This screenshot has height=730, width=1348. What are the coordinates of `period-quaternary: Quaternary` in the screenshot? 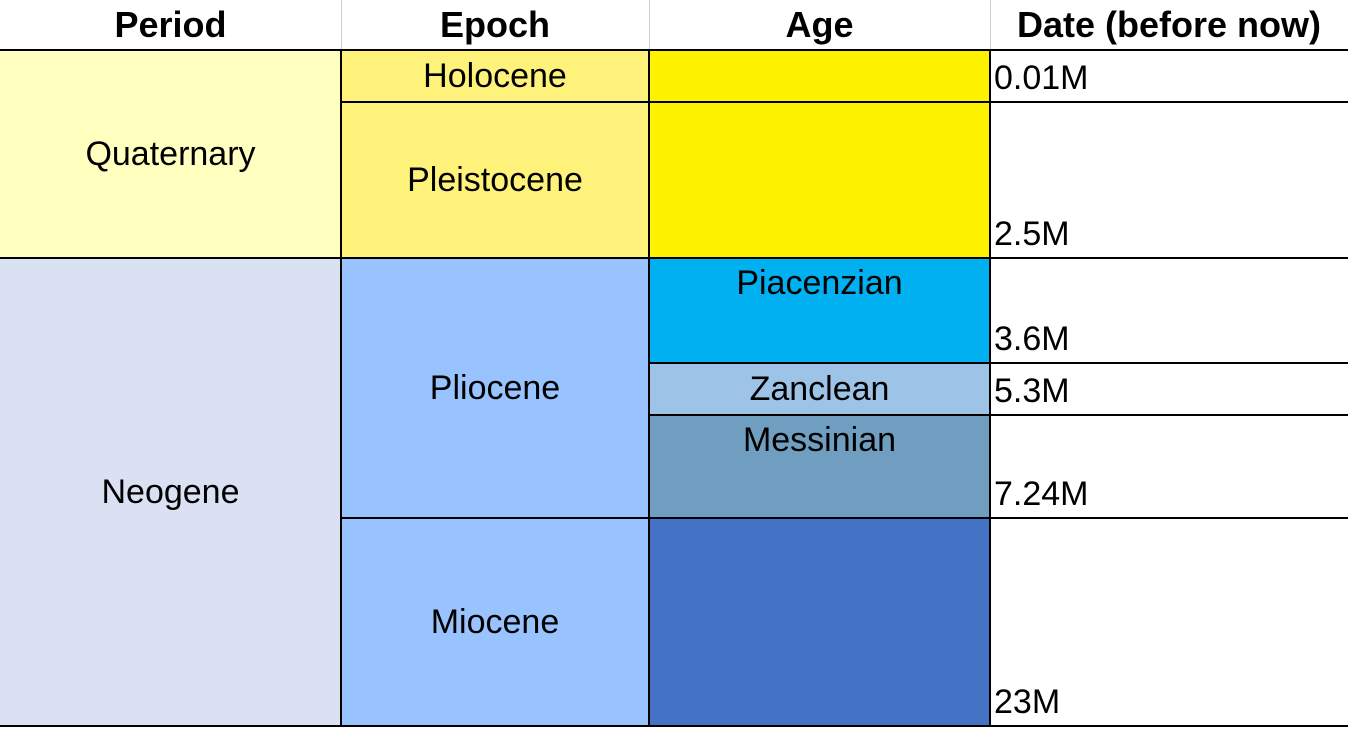 It's located at (170, 154).